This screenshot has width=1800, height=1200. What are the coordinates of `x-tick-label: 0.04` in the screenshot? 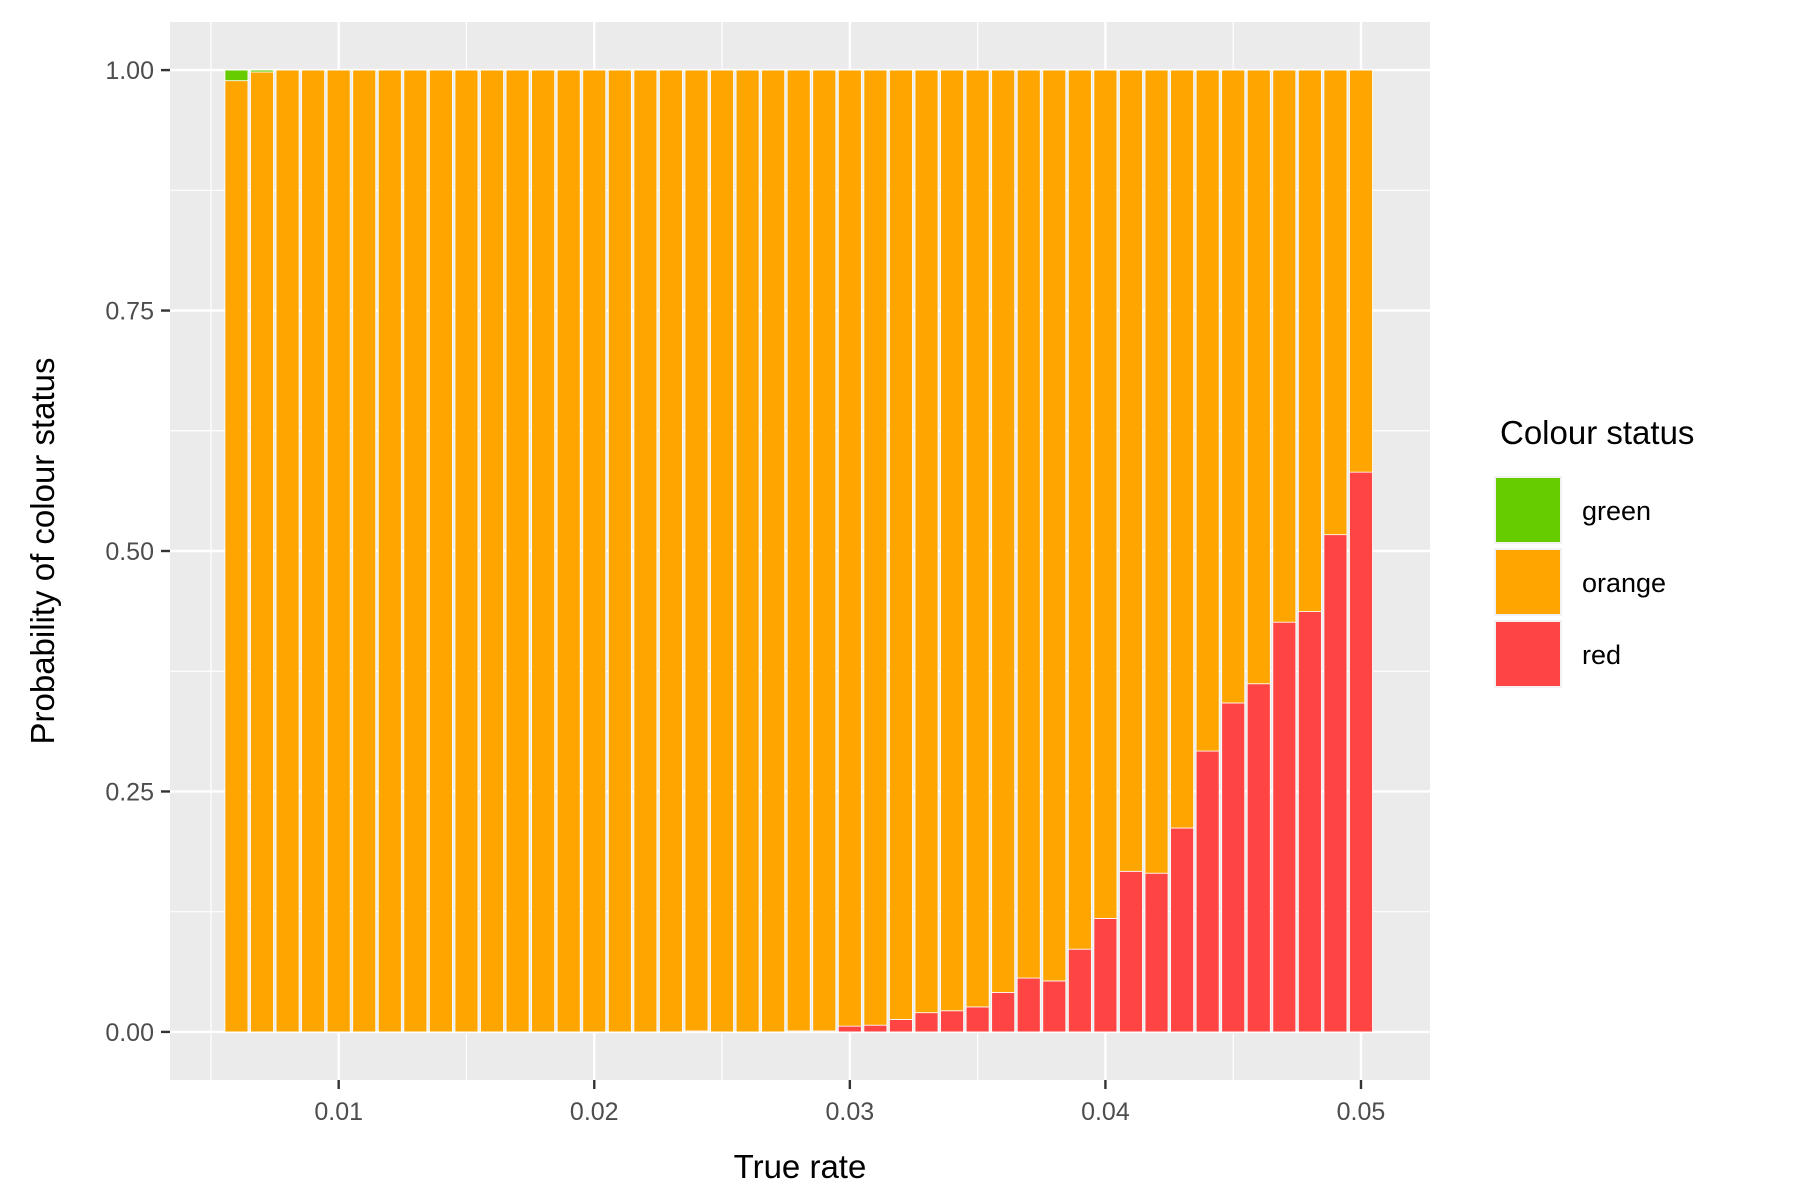 It's located at (1105, 1112).